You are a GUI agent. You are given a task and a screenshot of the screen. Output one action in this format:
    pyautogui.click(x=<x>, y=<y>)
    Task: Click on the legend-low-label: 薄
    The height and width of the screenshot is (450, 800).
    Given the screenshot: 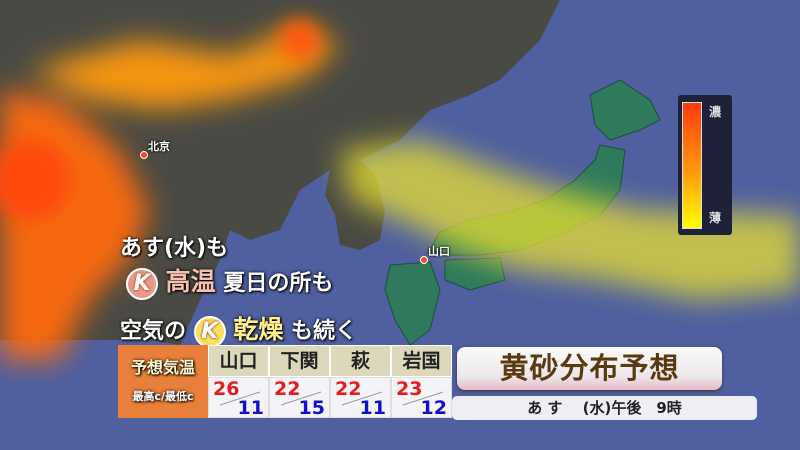 What is the action you would take?
    pyautogui.click(x=715, y=218)
    